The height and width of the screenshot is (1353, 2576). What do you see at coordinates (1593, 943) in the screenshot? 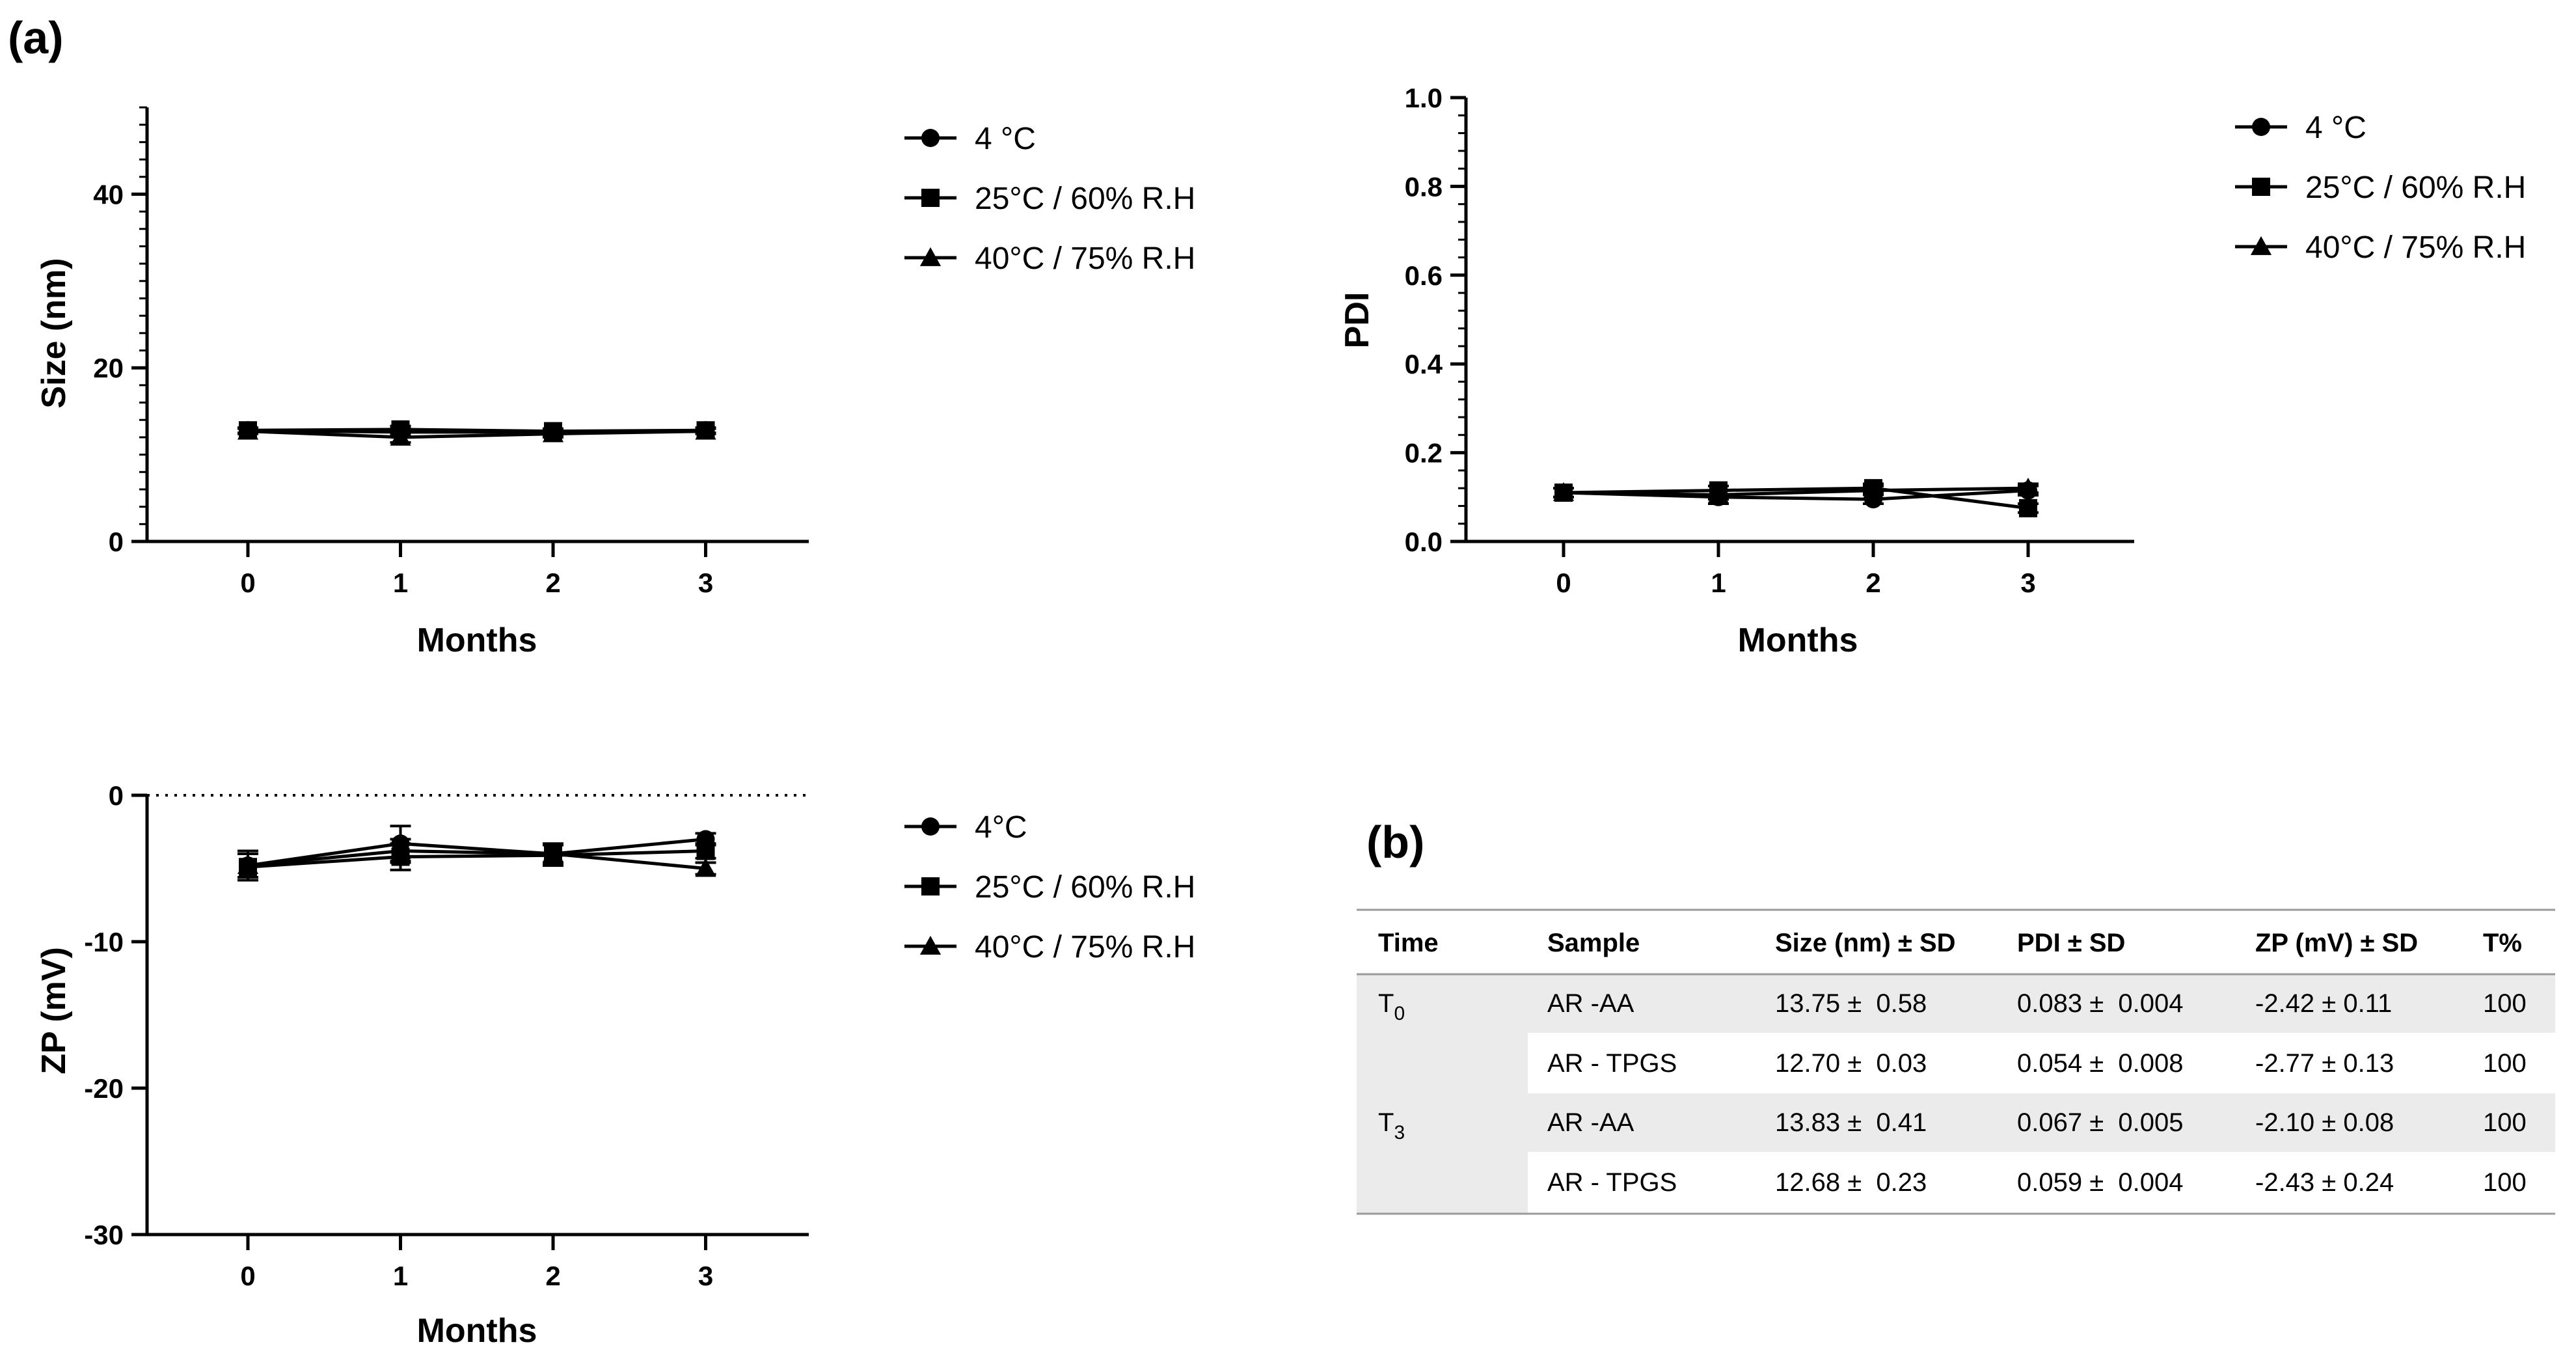
I see `table-header-sample: Sample` at bounding box center [1593, 943].